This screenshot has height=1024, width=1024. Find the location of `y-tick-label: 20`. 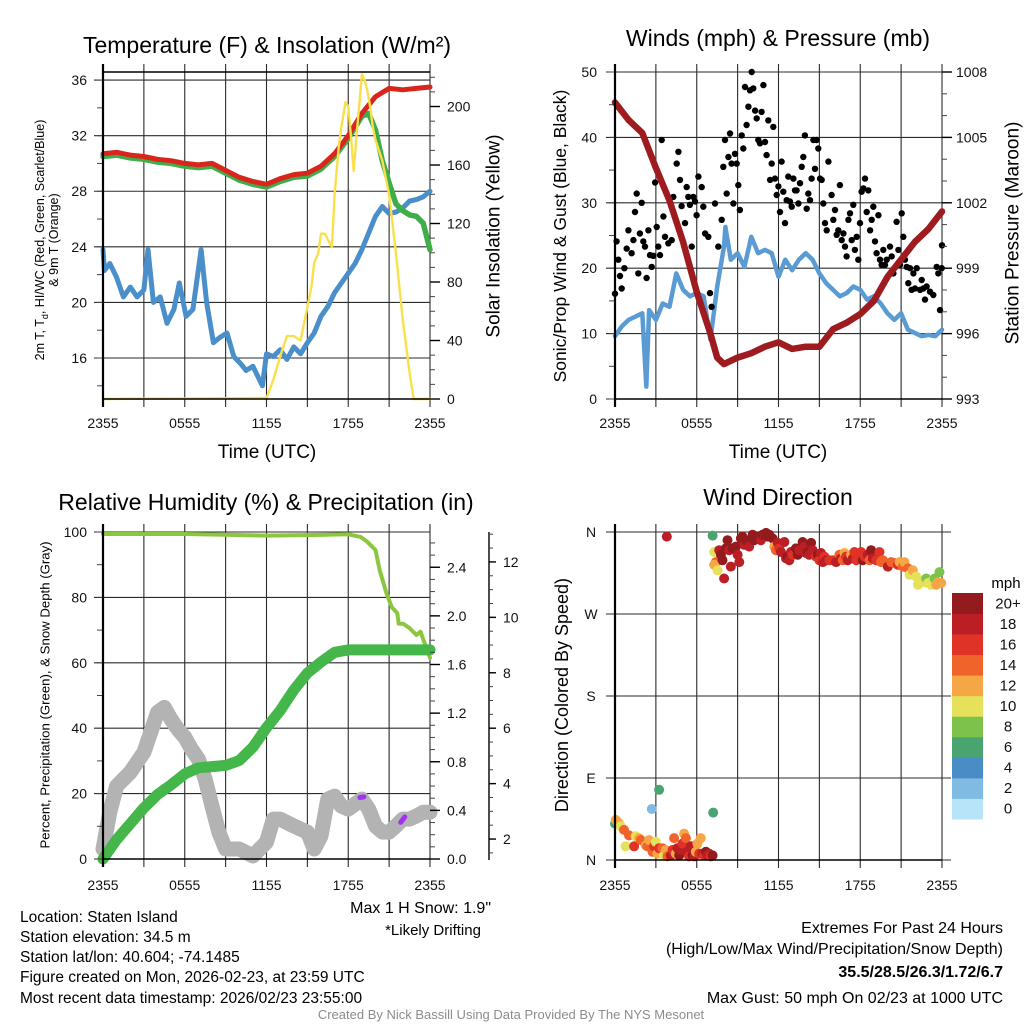

y-tick-label: 20 is located at coordinates (79, 302).